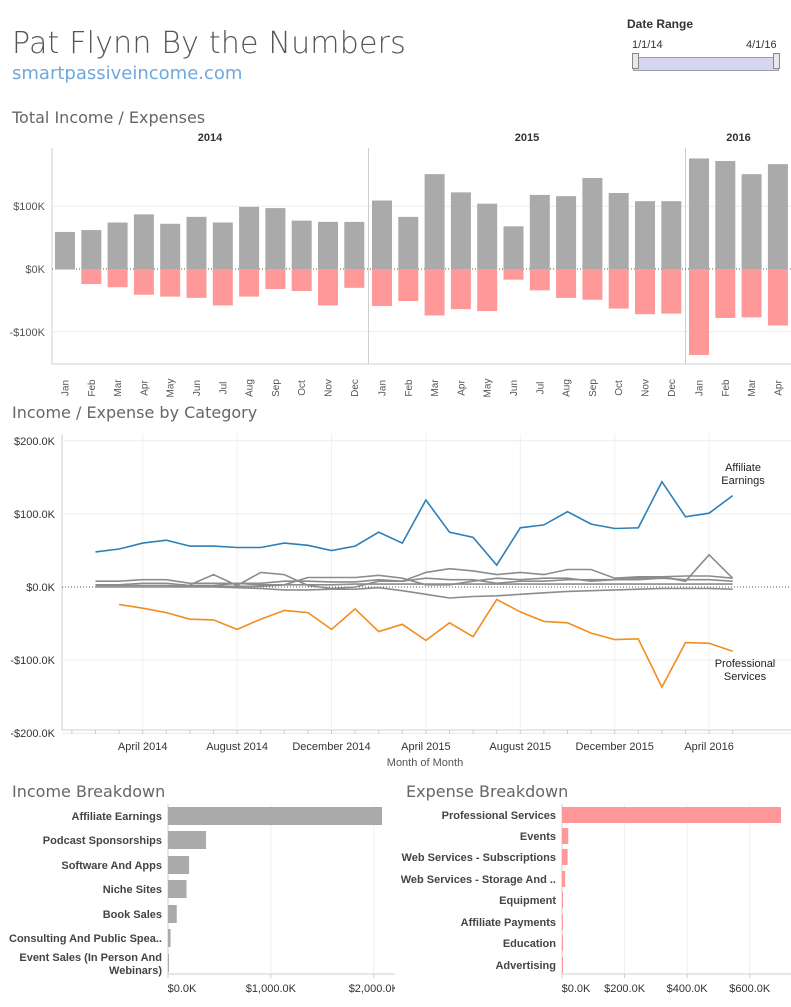 The height and width of the screenshot is (1007, 791). What do you see at coordinates (85, 939) in the screenshot?
I see `category-label: Consulting And Public Spea..` at bounding box center [85, 939].